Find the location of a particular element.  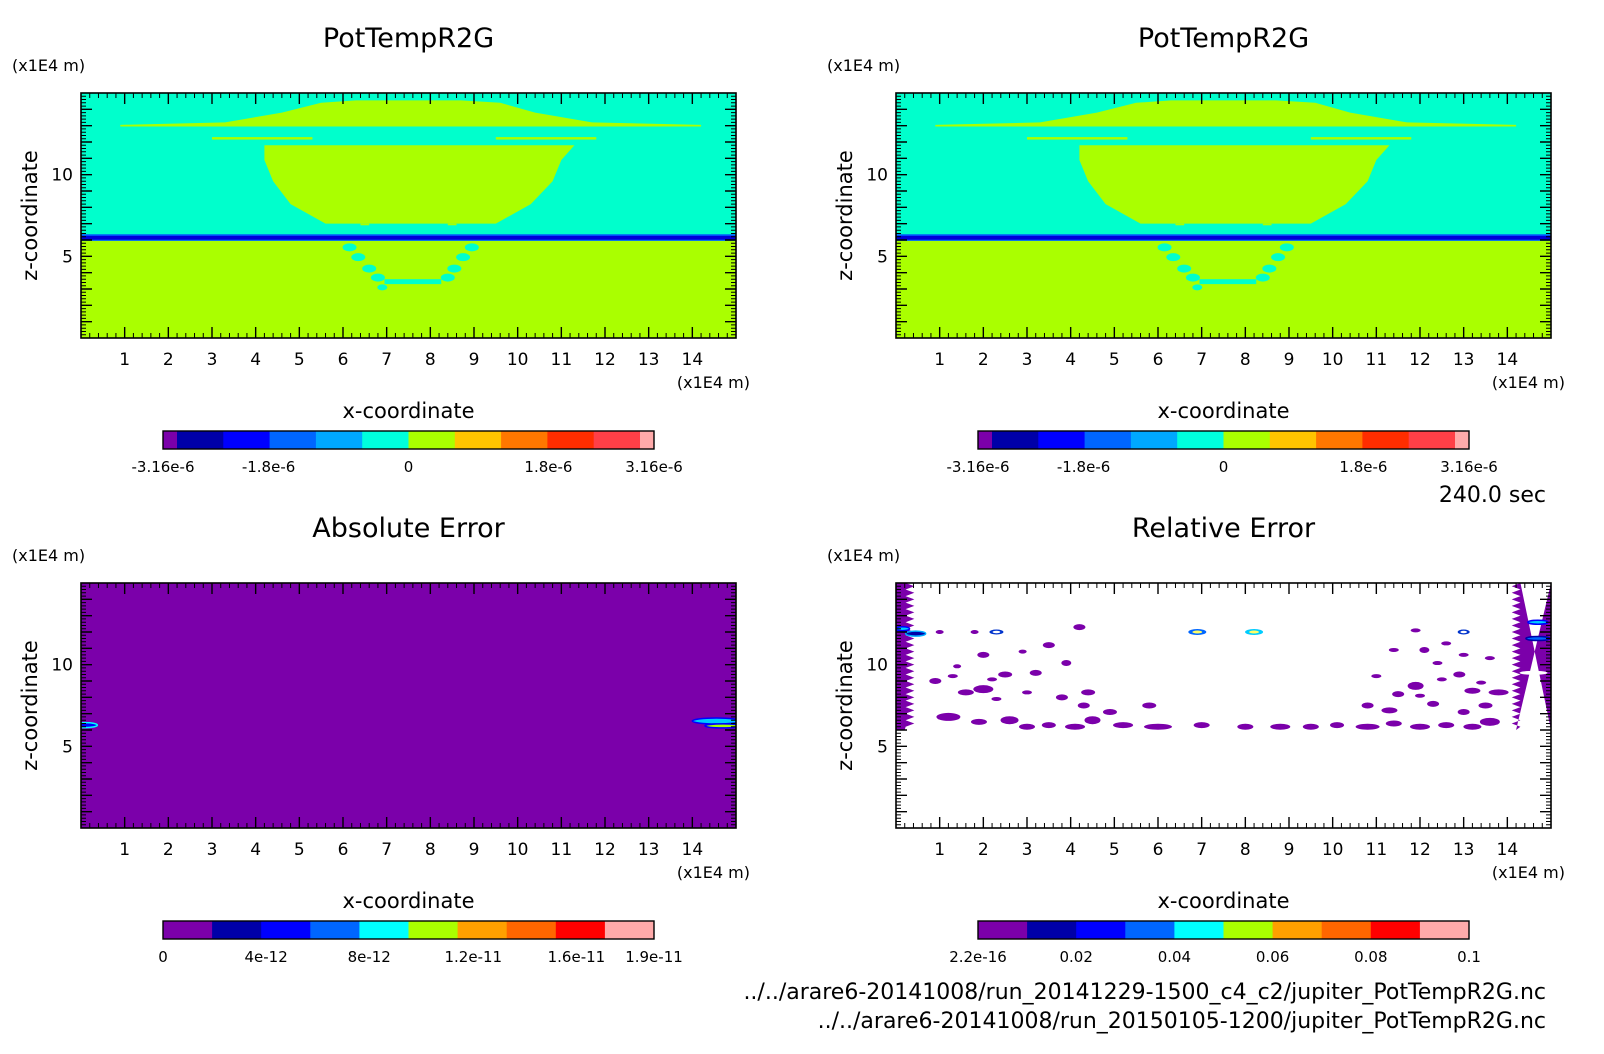

y-tick-label: 5 is located at coordinates (882, 747).